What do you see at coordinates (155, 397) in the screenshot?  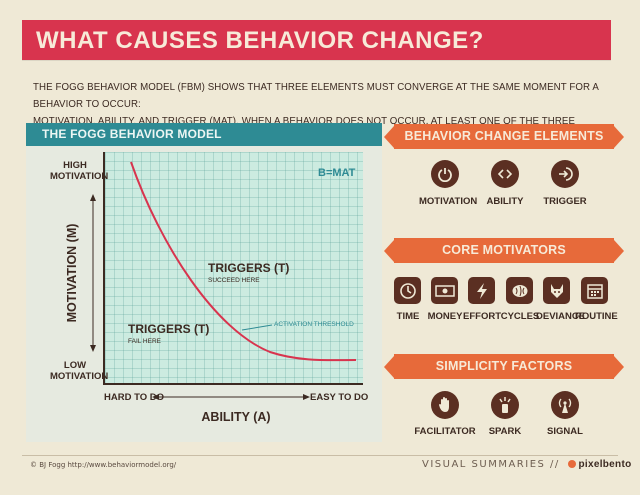 I see `ability-arrow-left` at bounding box center [155, 397].